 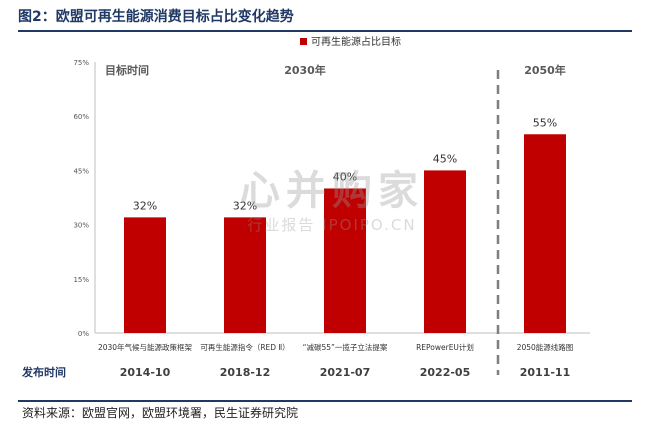 I want to click on category-label: 2050能源线路图, so click(x=545, y=347).